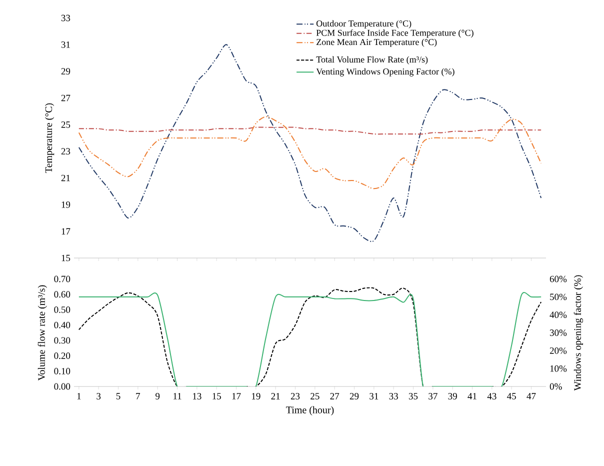  Describe the element at coordinates (335, 396) in the screenshot. I see `x-tick-label: 27` at that location.